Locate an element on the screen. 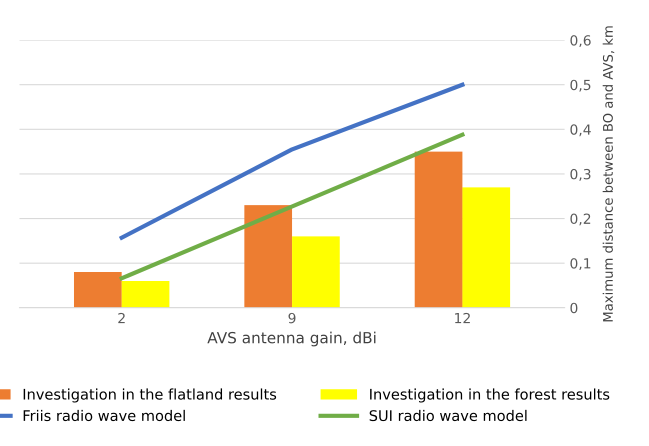  y-tick-label: 0,6 is located at coordinates (580, 41).